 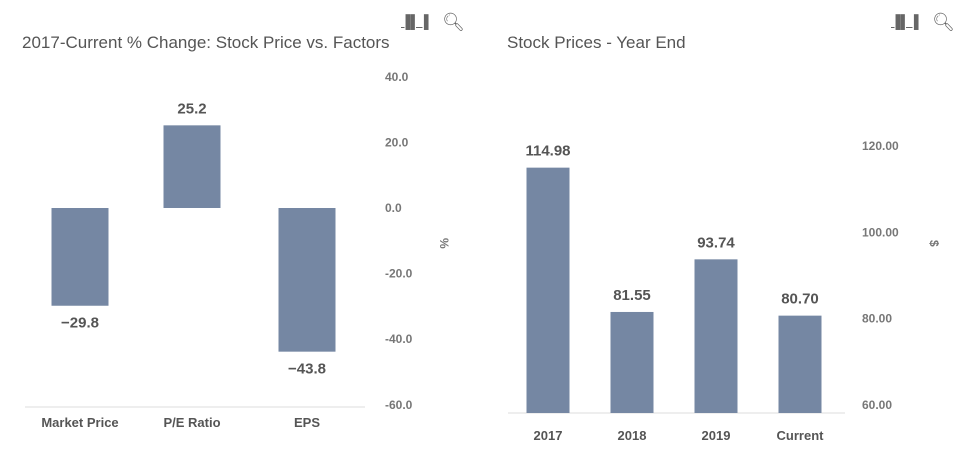 What do you see at coordinates (716, 242) in the screenshot?
I see `data-label: 93.74` at bounding box center [716, 242].